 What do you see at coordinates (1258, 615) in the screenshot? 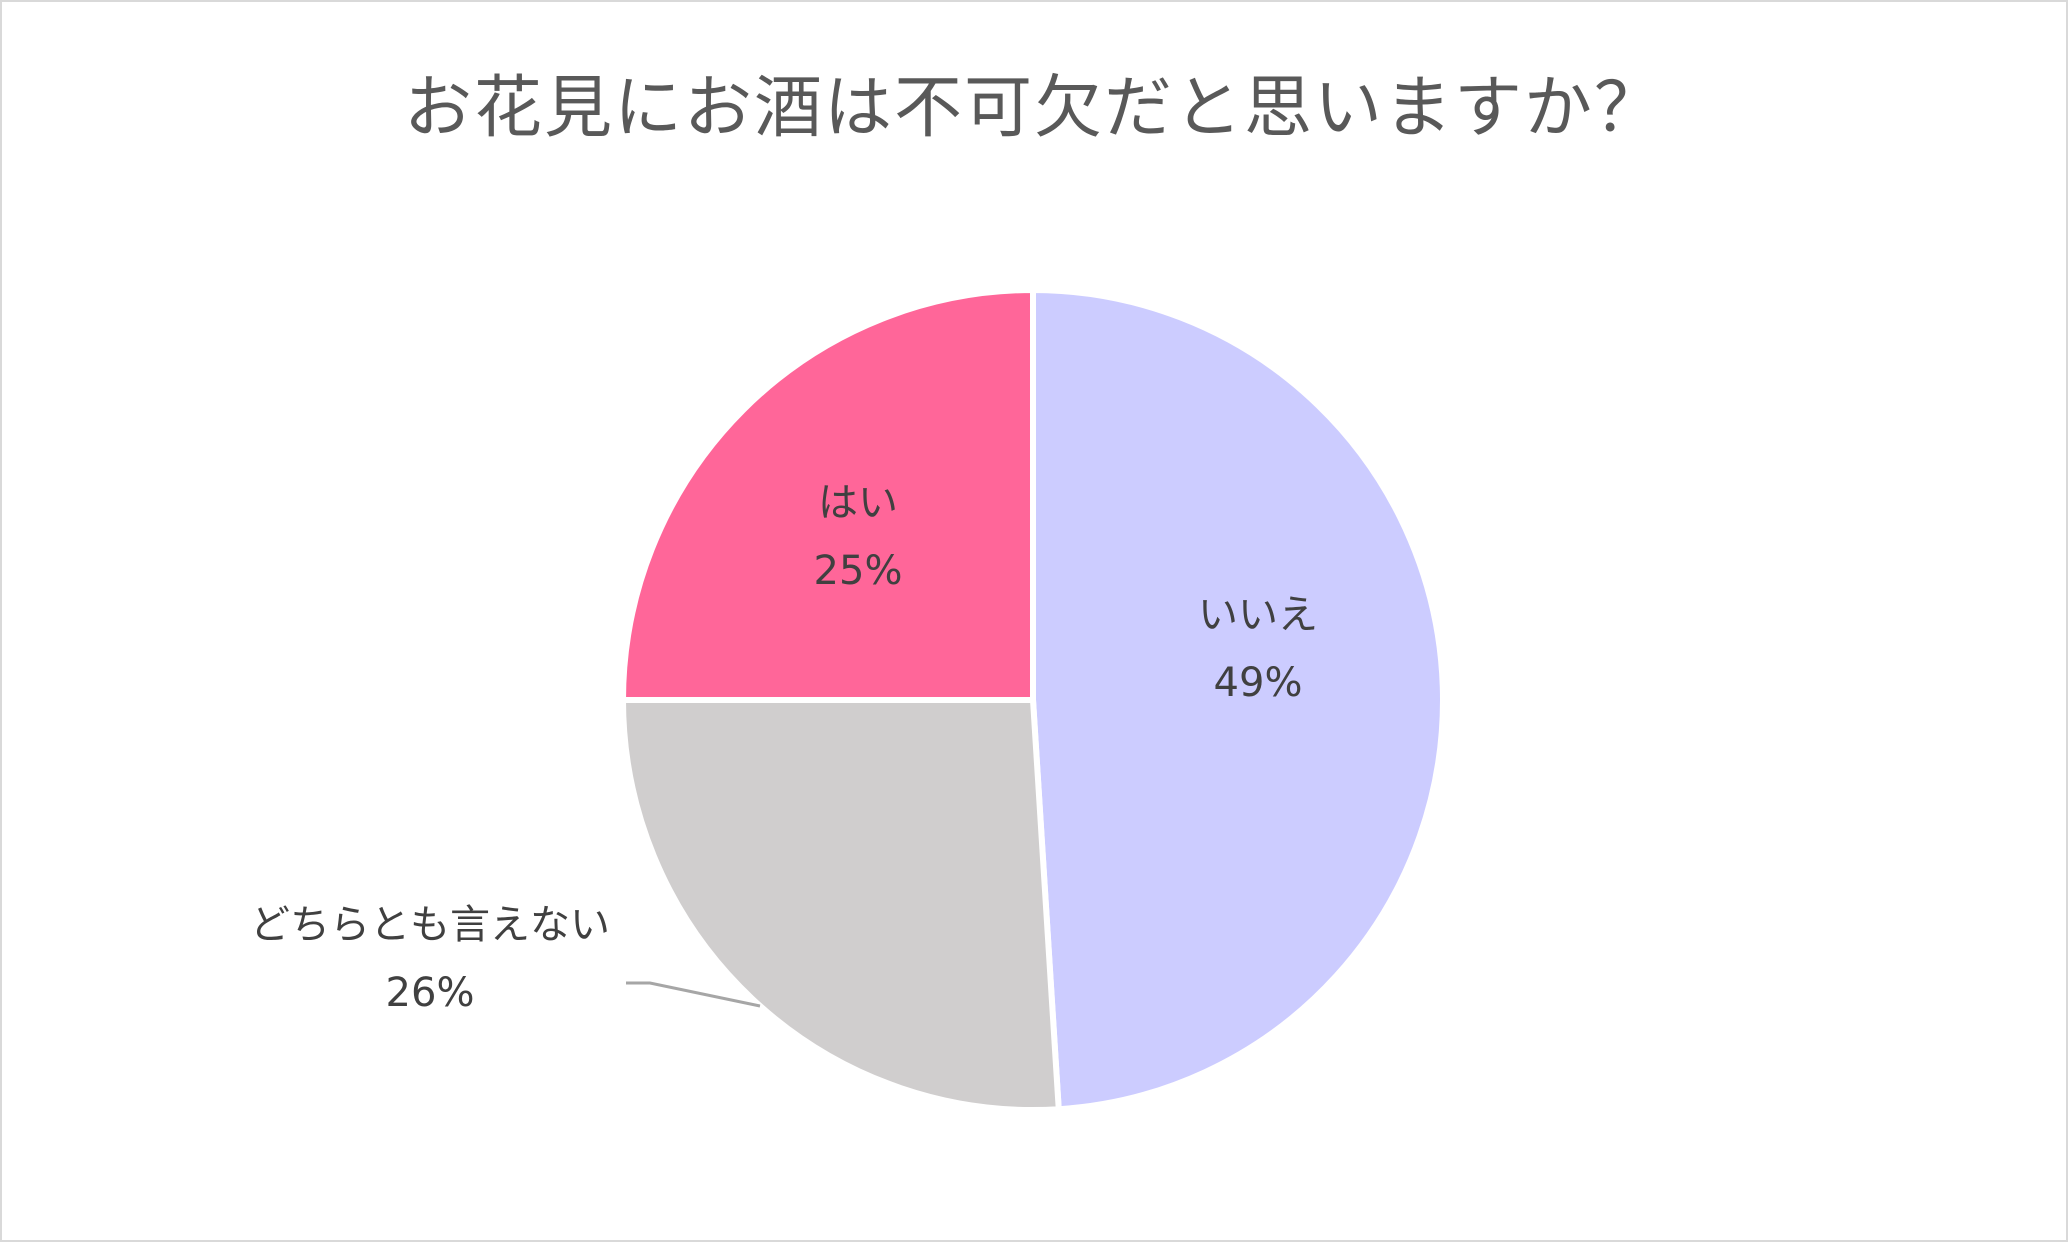
I see `slice-label-1: いいえ` at bounding box center [1258, 615].